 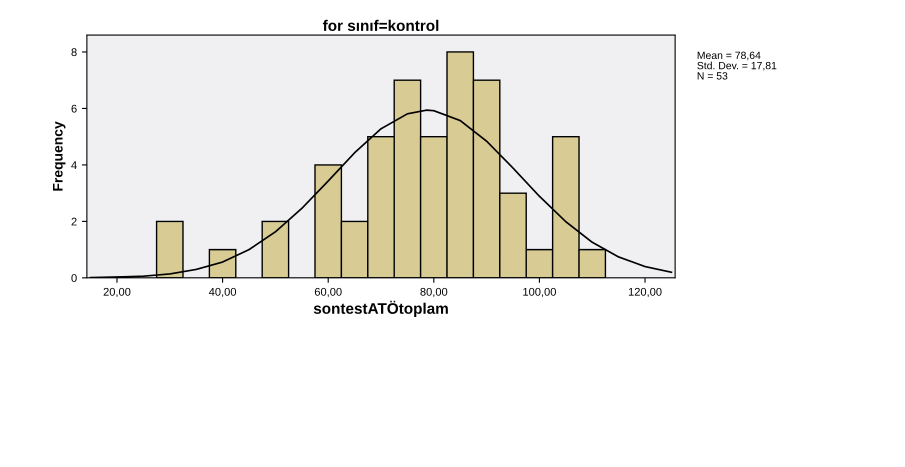 What do you see at coordinates (222, 293) in the screenshot?
I see `x-tick-label: 40,00` at bounding box center [222, 293].